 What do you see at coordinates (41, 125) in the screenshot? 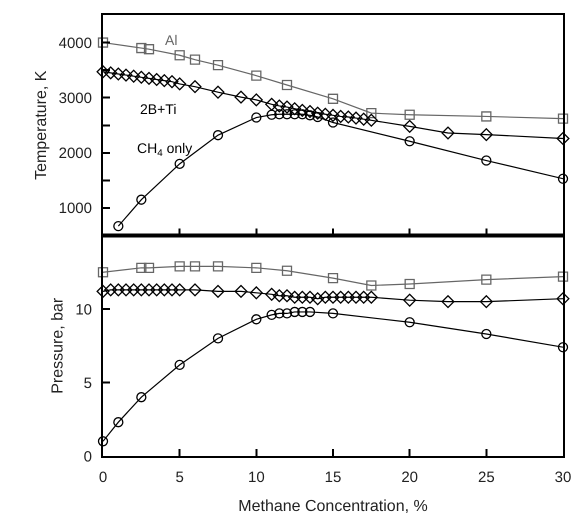
I see `y-axis-title: Temperature, K` at bounding box center [41, 125].